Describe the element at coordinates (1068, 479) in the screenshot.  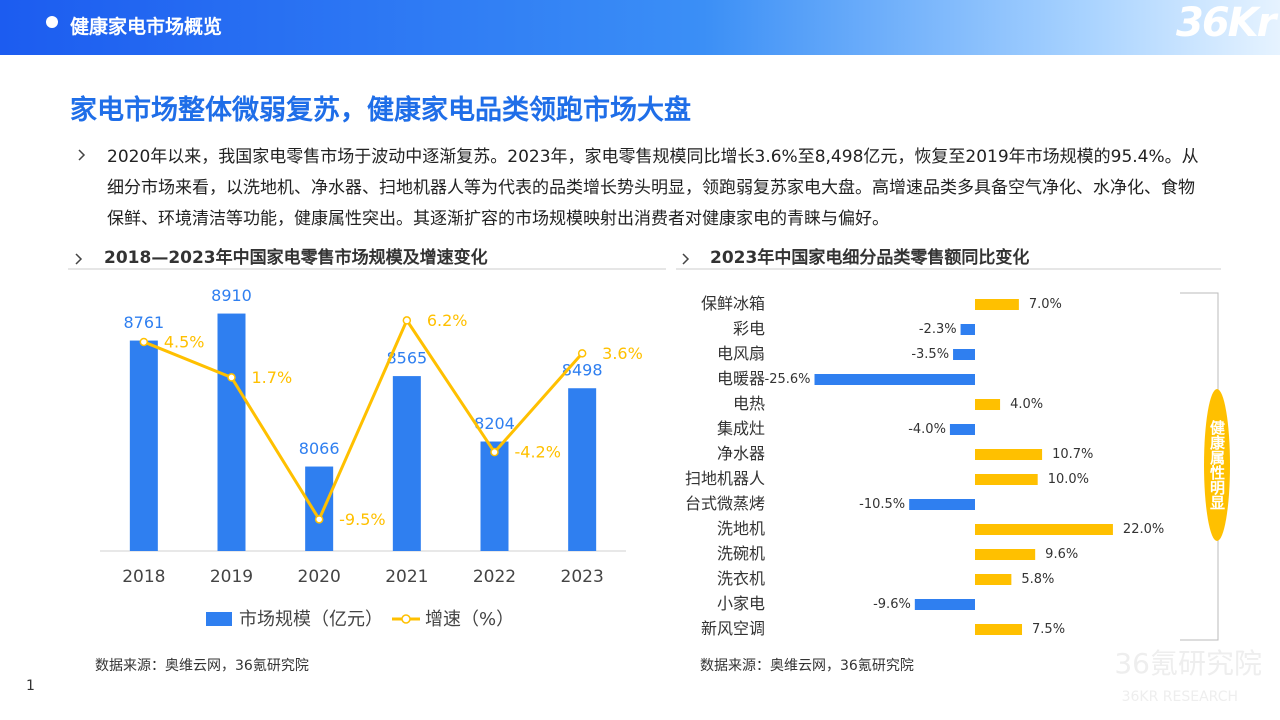
I see `value-label: 10.0%` at that location.